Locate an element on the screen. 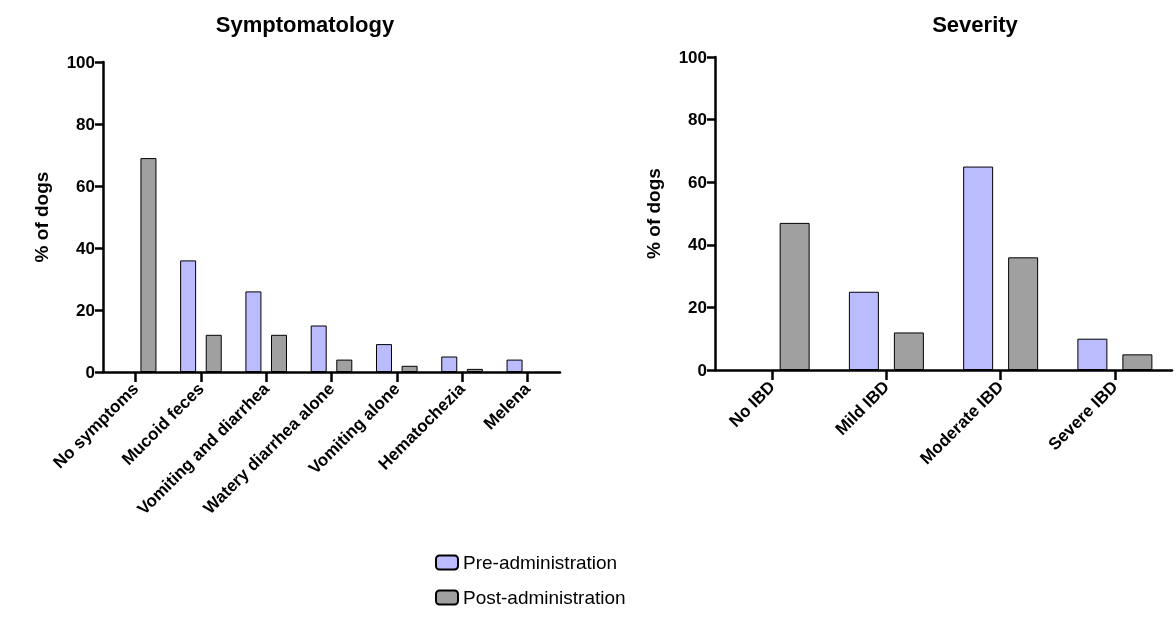 The height and width of the screenshot is (619, 1176). chart-title: Symptomatology is located at coordinates (305, 24).